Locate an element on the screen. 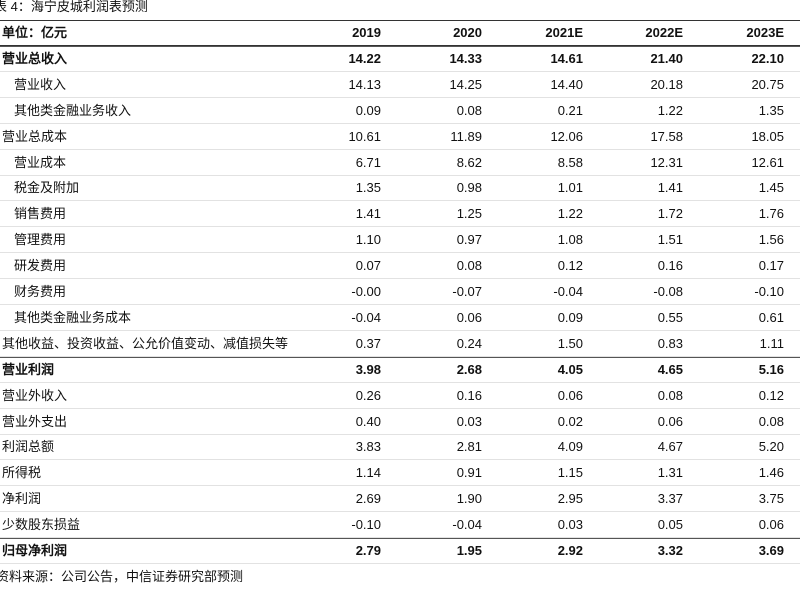 The height and width of the screenshot is (590, 811). cell-value: 18.05 is located at coordinates (767, 136).